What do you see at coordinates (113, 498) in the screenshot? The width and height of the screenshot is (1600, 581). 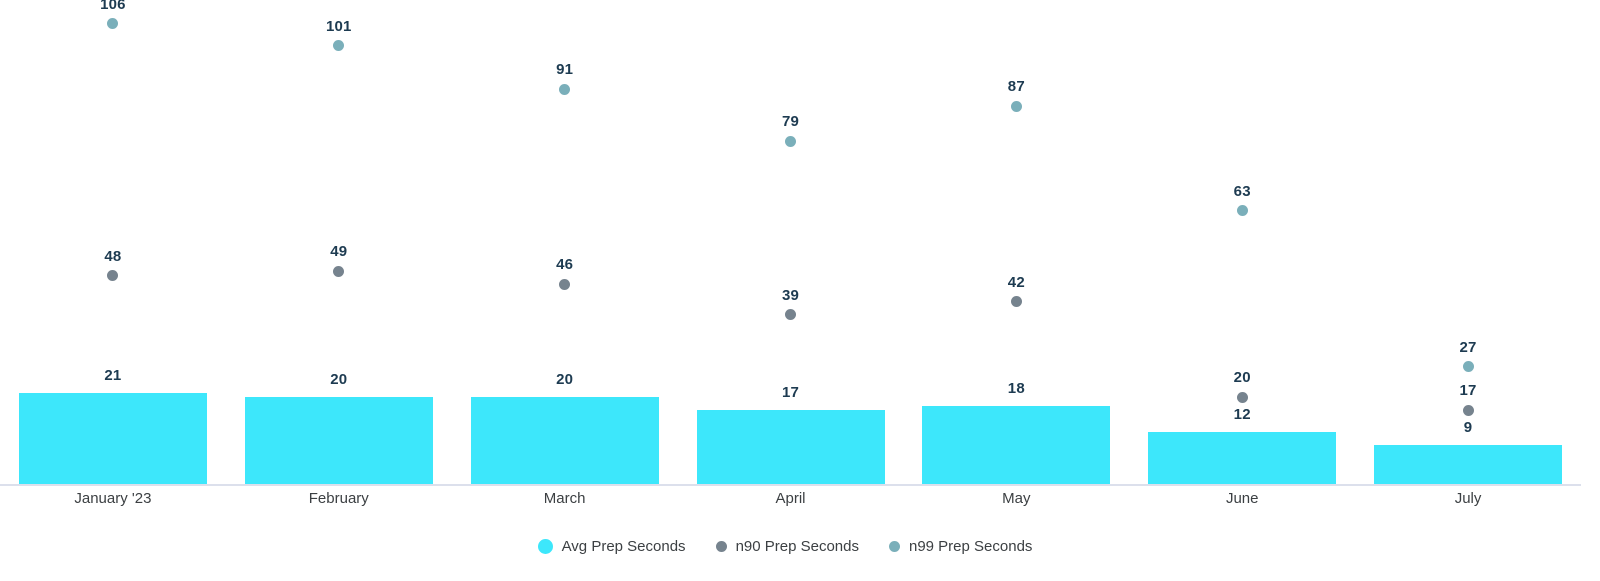 I see `x-axis-label-january-23: January '23` at bounding box center [113, 498].